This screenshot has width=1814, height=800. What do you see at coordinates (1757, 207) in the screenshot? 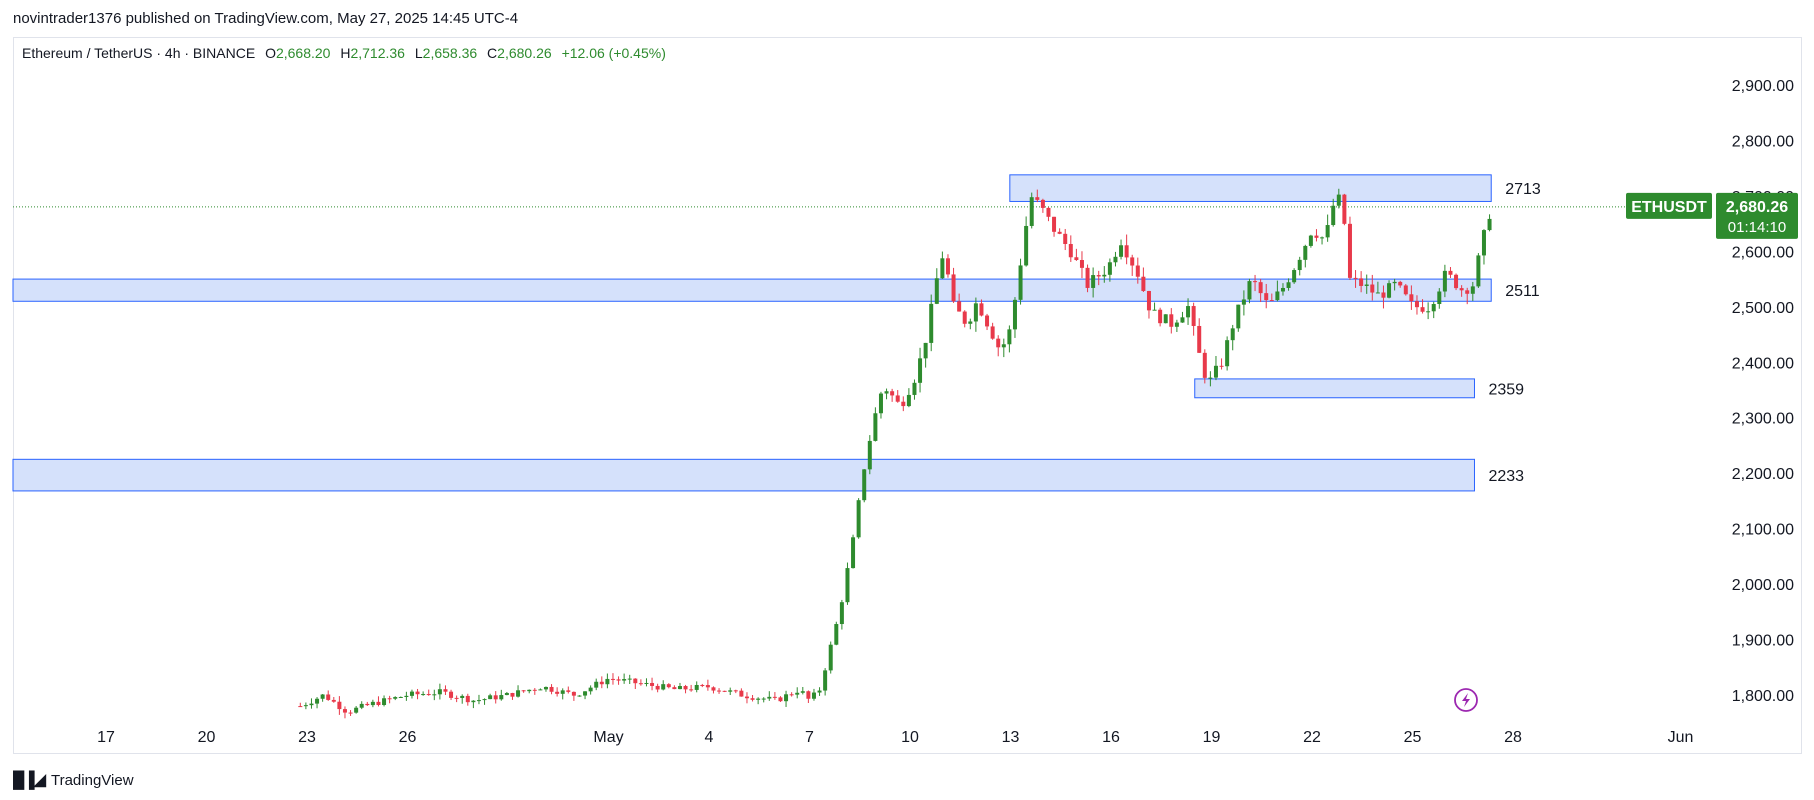
I see `price-tag-value: 2,680.26` at bounding box center [1757, 207].